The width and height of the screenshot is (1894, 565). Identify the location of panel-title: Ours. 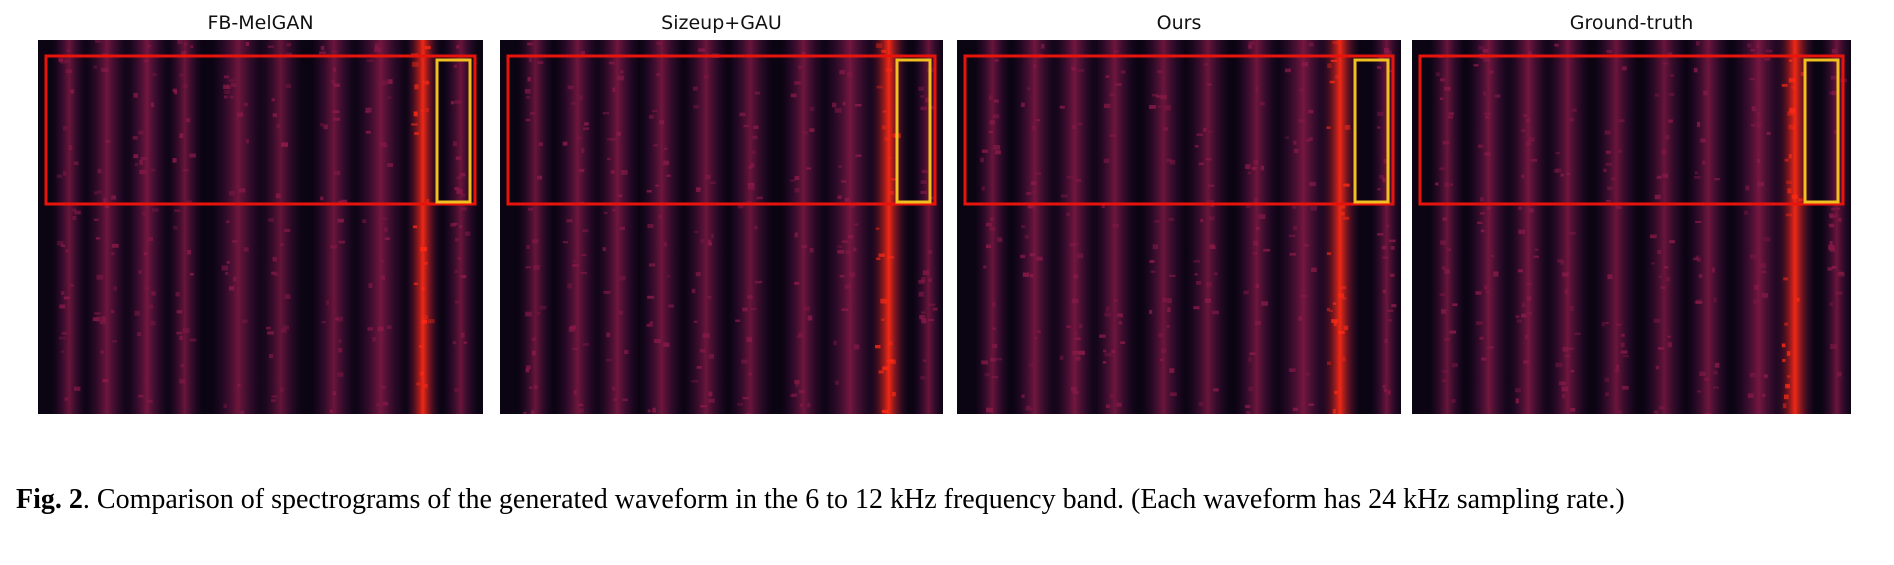
(1179, 23).